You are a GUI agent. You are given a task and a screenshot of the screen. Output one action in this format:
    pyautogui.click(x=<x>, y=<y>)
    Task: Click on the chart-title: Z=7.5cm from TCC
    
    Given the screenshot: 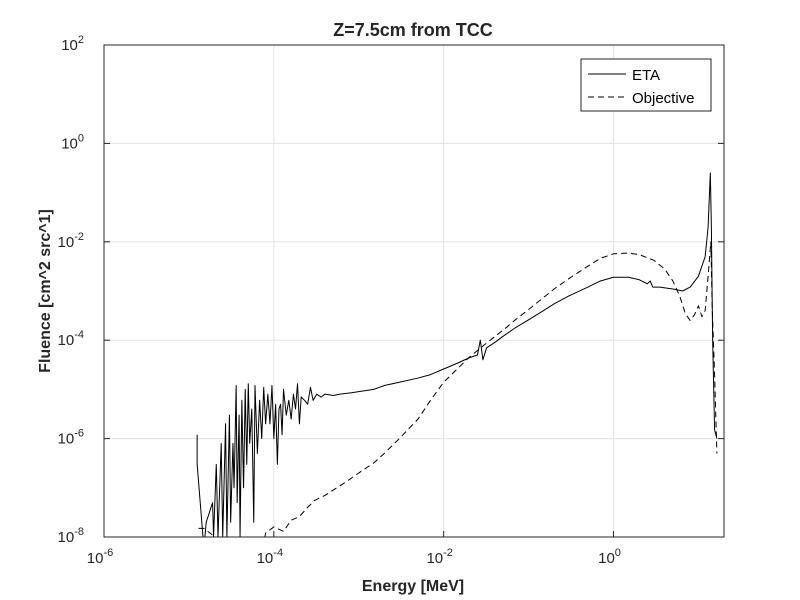 What is the action you would take?
    pyautogui.click(x=413, y=30)
    